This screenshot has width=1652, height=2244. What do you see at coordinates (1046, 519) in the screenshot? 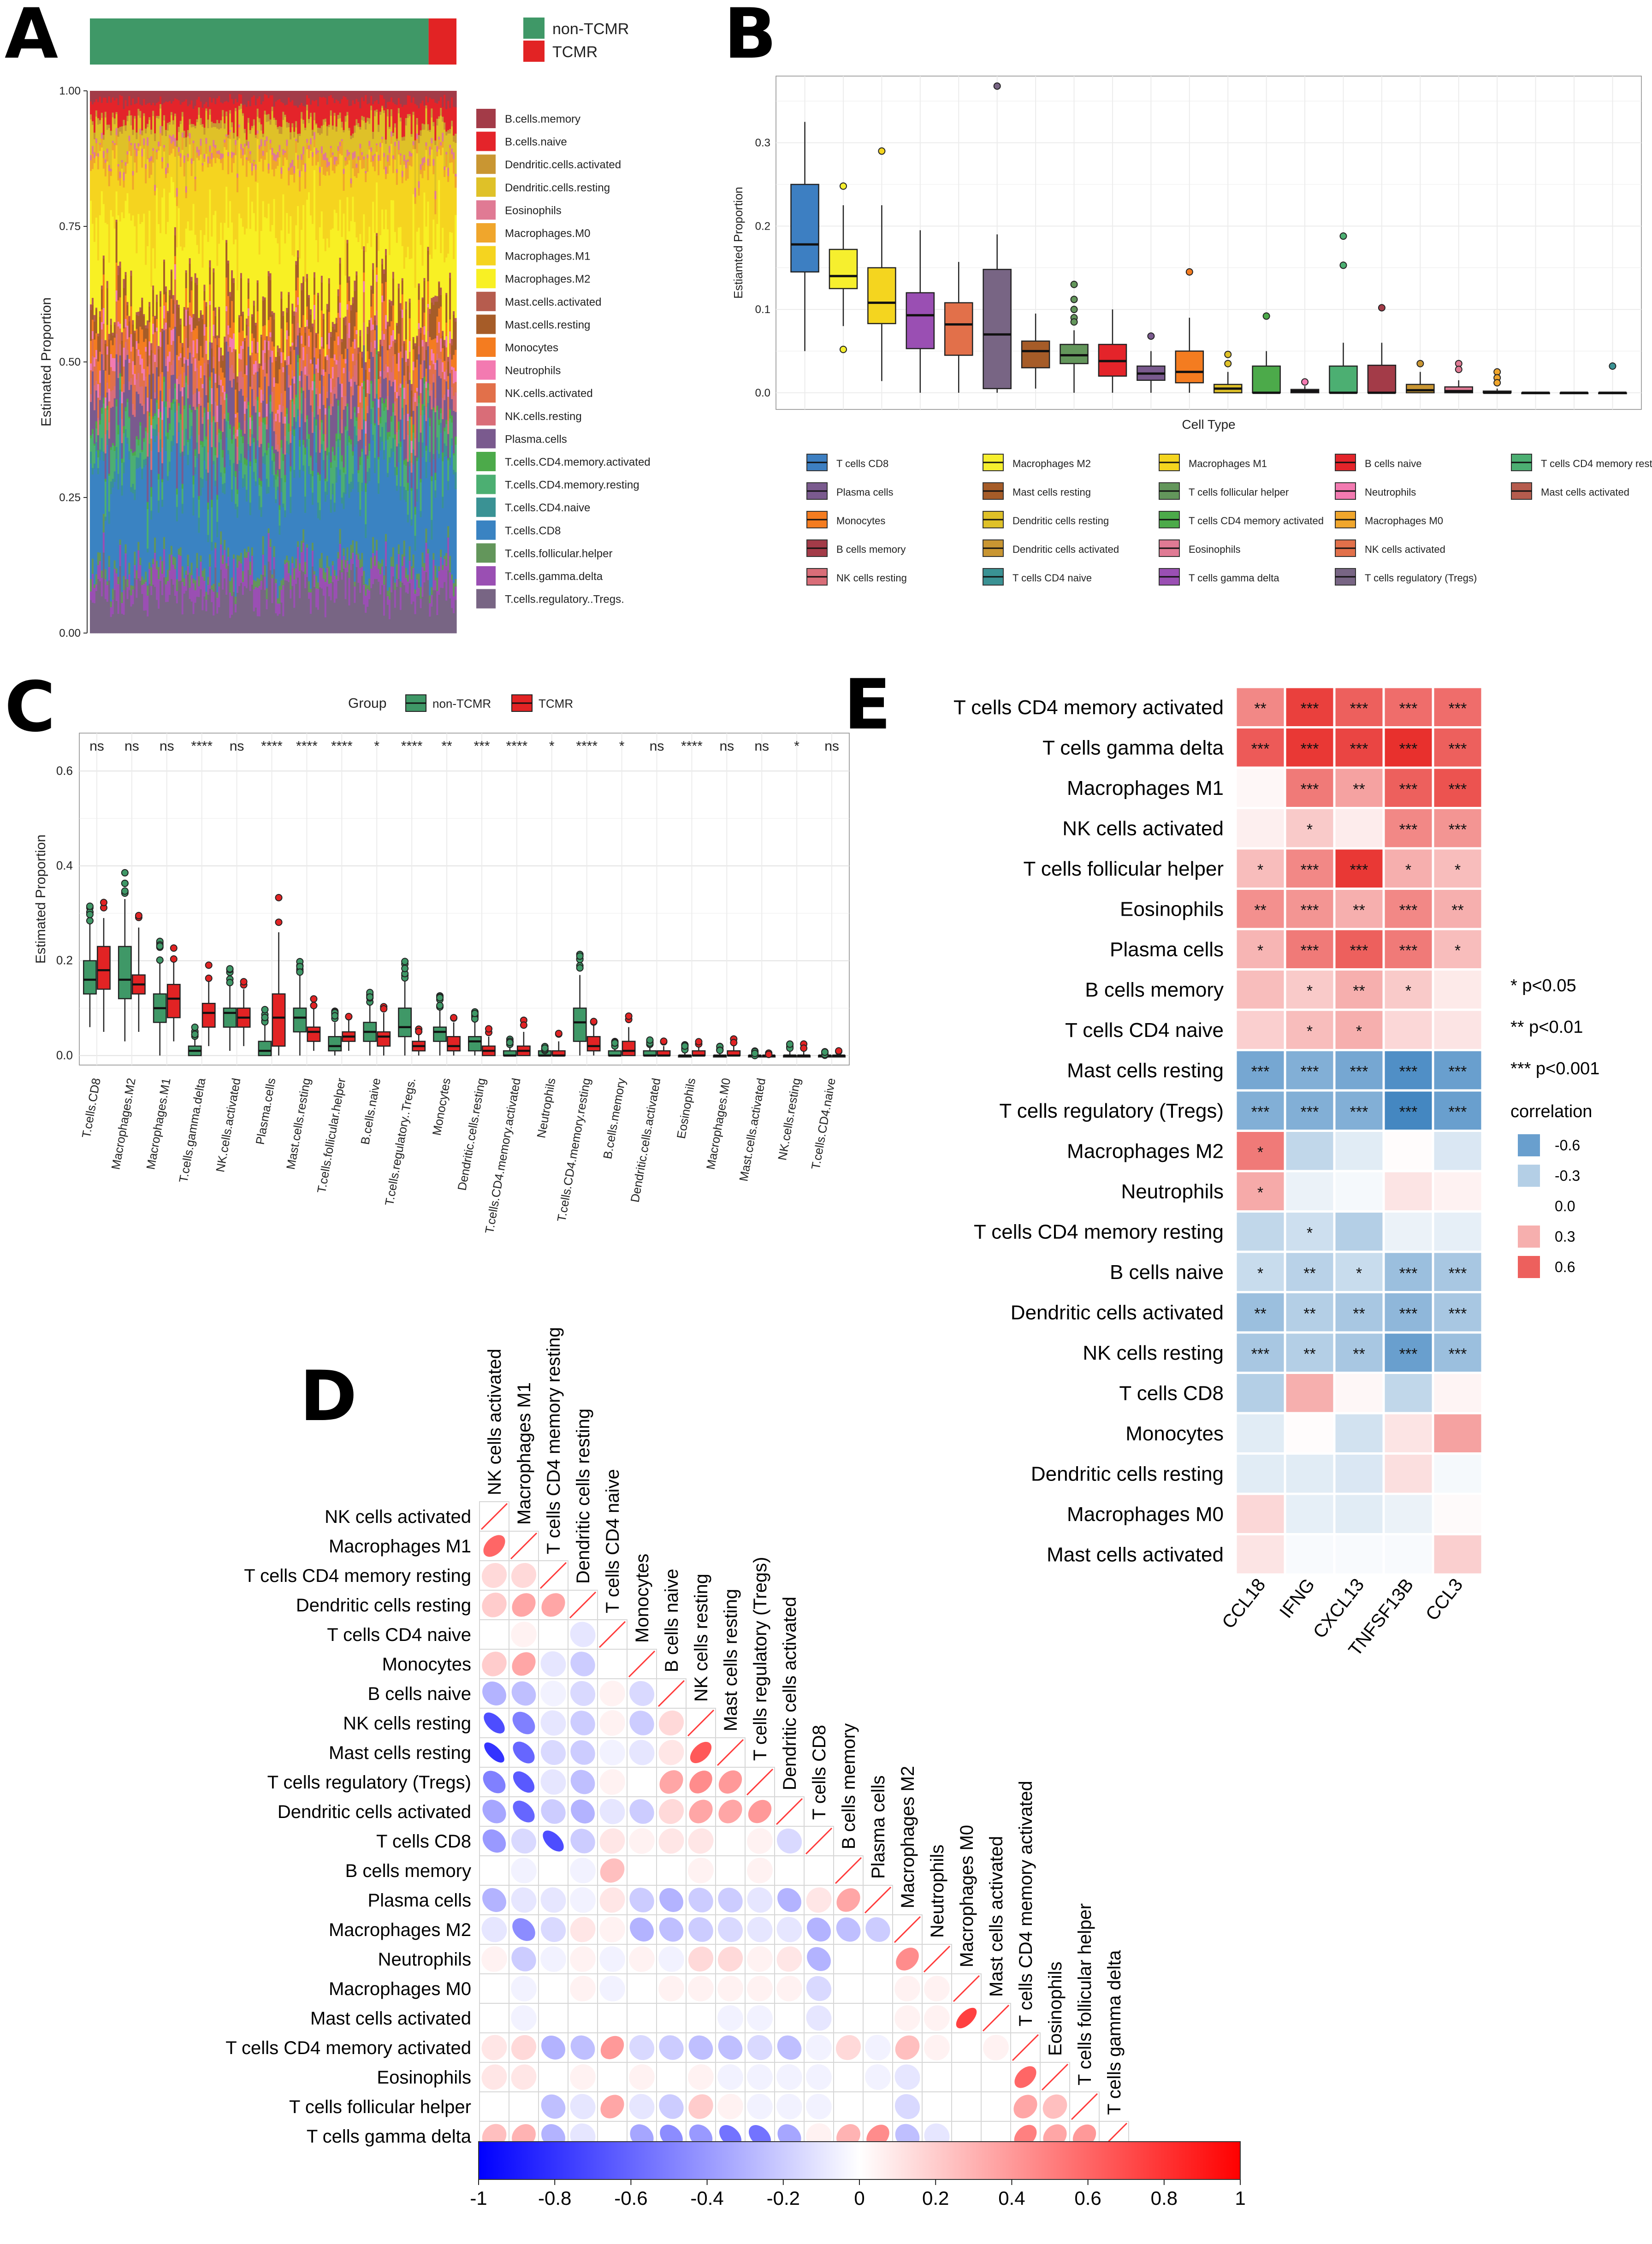
I see `legend-item: Dendritic cells resting` at bounding box center [1046, 519].